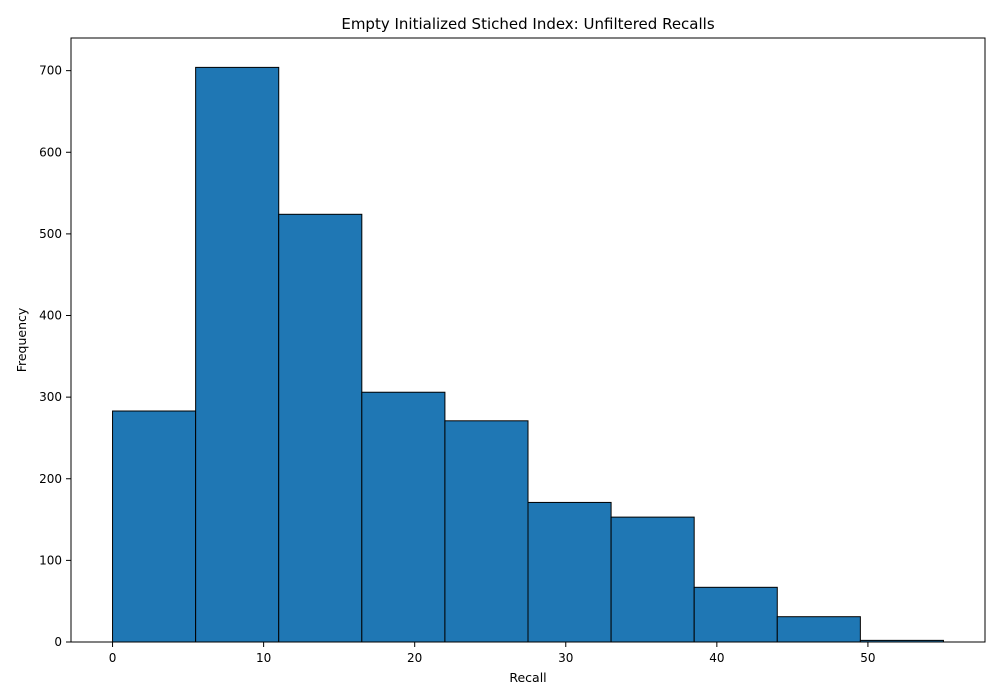 This screenshot has height=700, width=1000. Describe the element at coordinates (527, 677) in the screenshot. I see `x-axis-label: Recall` at that location.